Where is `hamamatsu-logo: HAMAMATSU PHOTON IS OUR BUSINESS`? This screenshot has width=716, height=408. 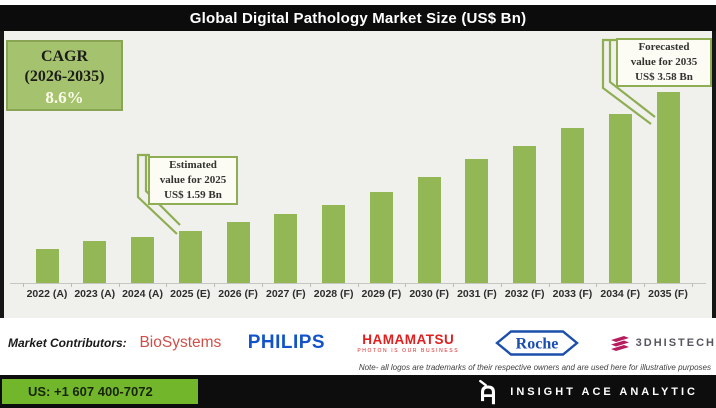
hamamatsu-logo: HAMAMATSU PHOTON IS OUR BUSINESS is located at coordinates (408, 343).